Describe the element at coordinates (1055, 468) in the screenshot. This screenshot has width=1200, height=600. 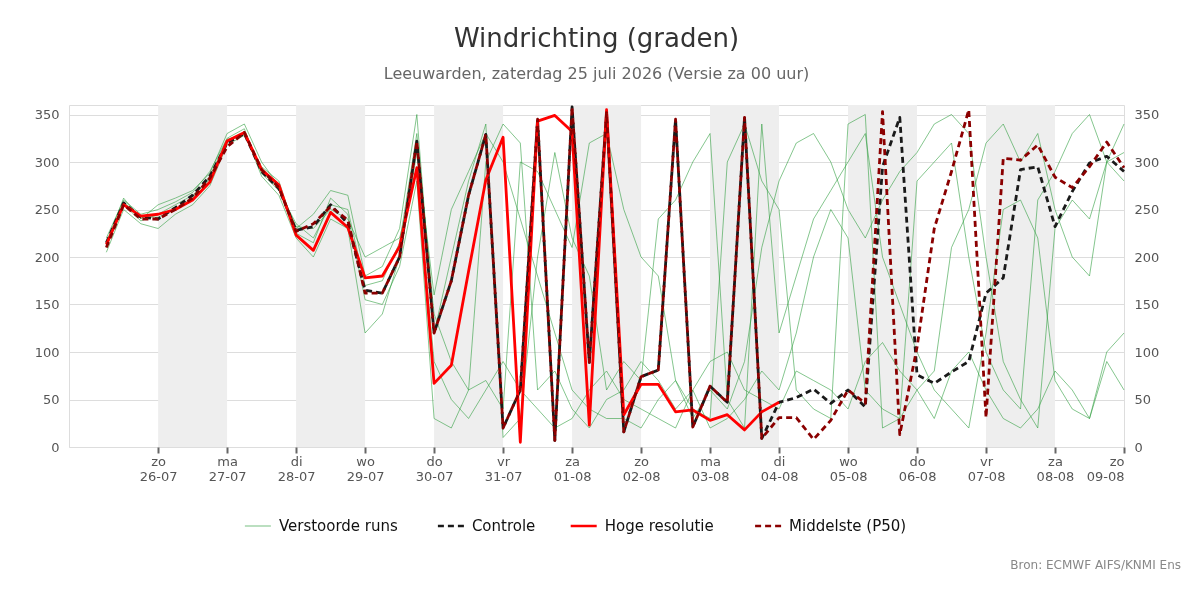
I see `x-tick-label: za 08-08` at that location.